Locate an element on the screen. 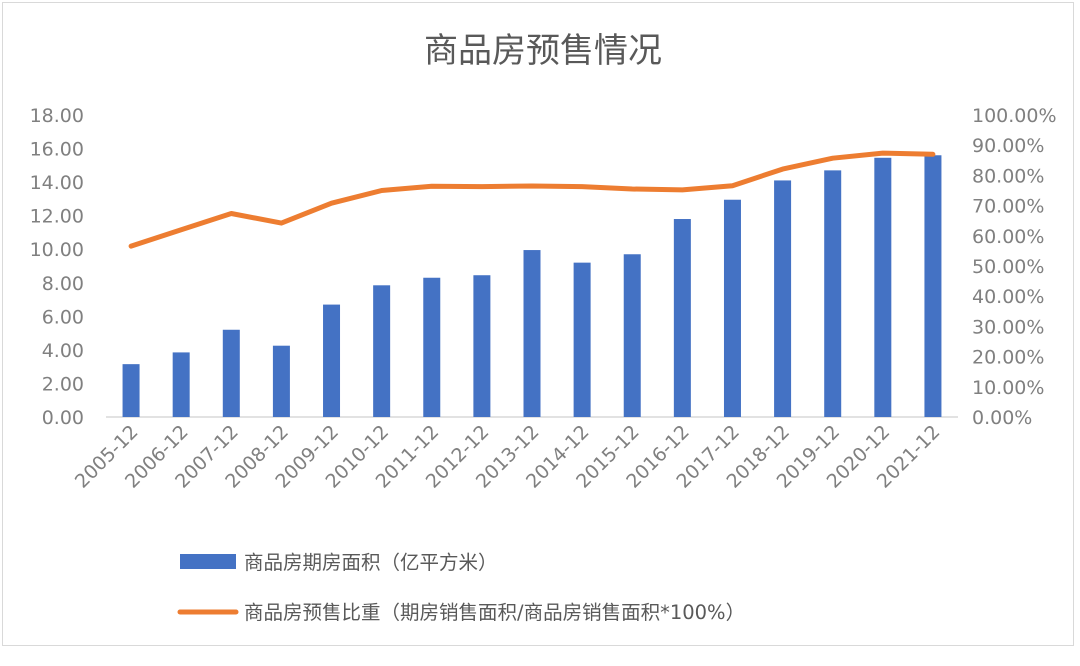 This screenshot has width=1080, height=666. right-axis-tick-label: 50.00% is located at coordinates (1008, 267).